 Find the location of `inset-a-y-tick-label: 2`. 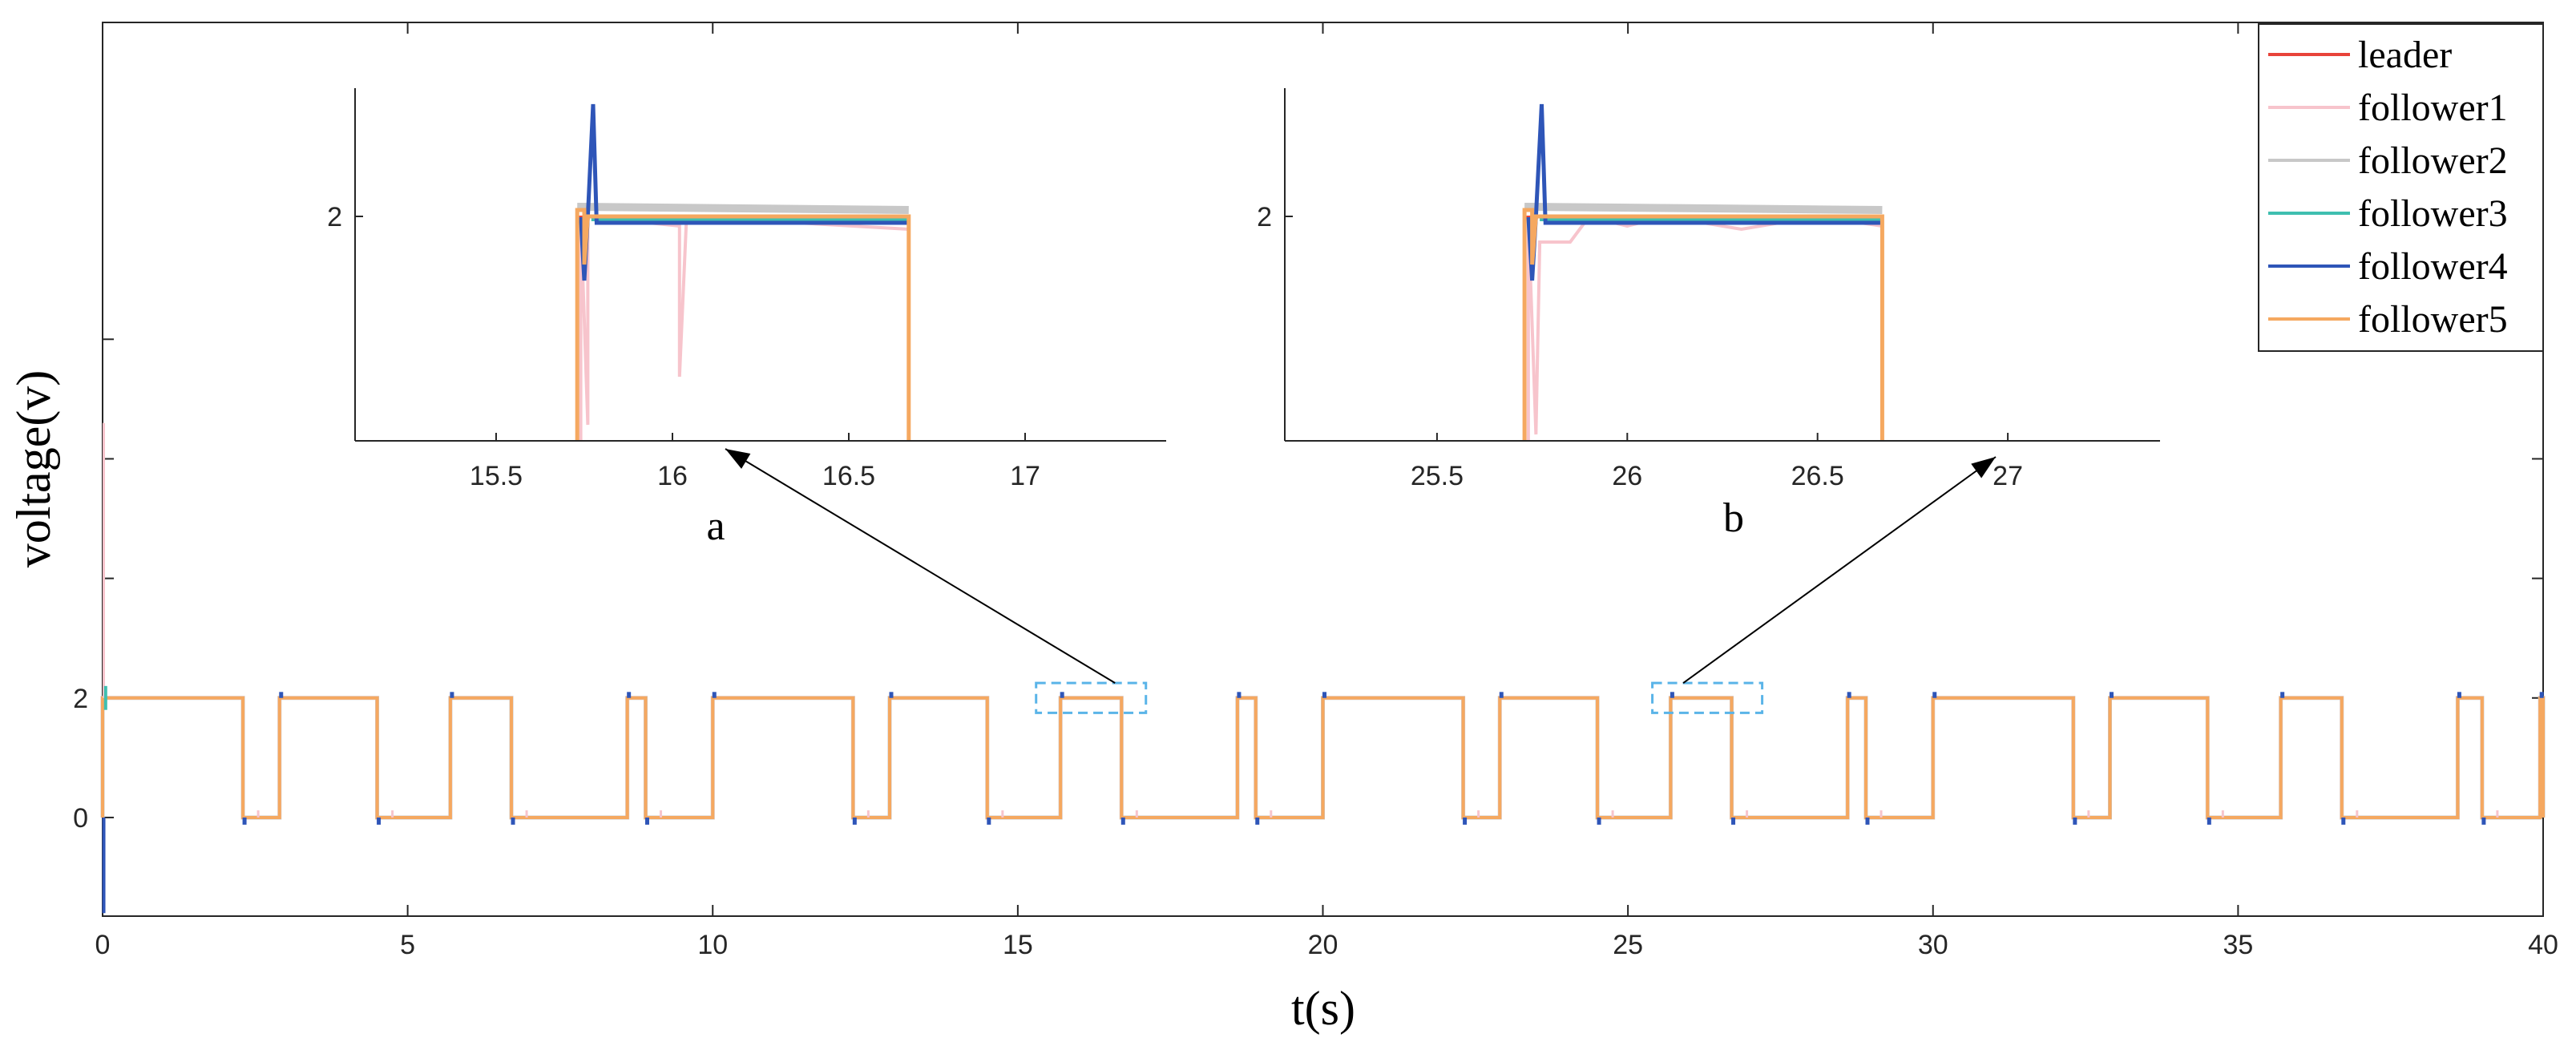

inset-a-y-tick-label: 2 is located at coordinates (335, 217).